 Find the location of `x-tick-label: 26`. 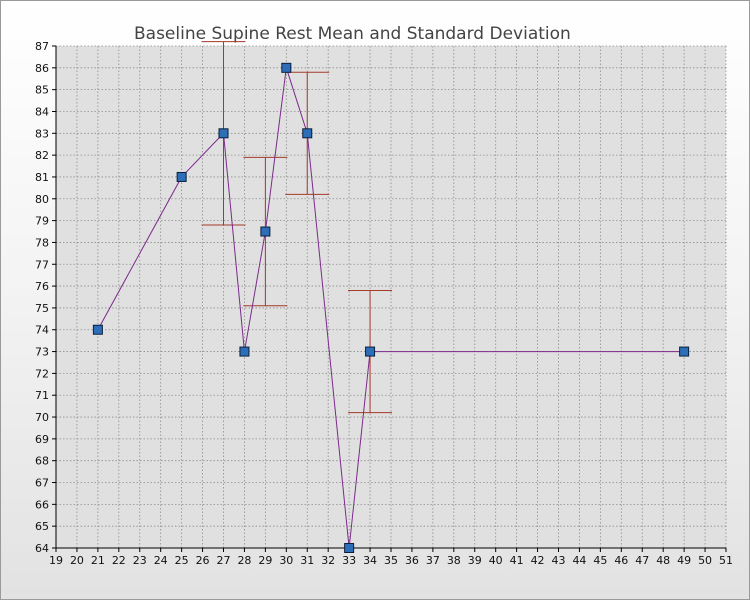

x-tick-label: 26 is located at coordinates (203, 560).